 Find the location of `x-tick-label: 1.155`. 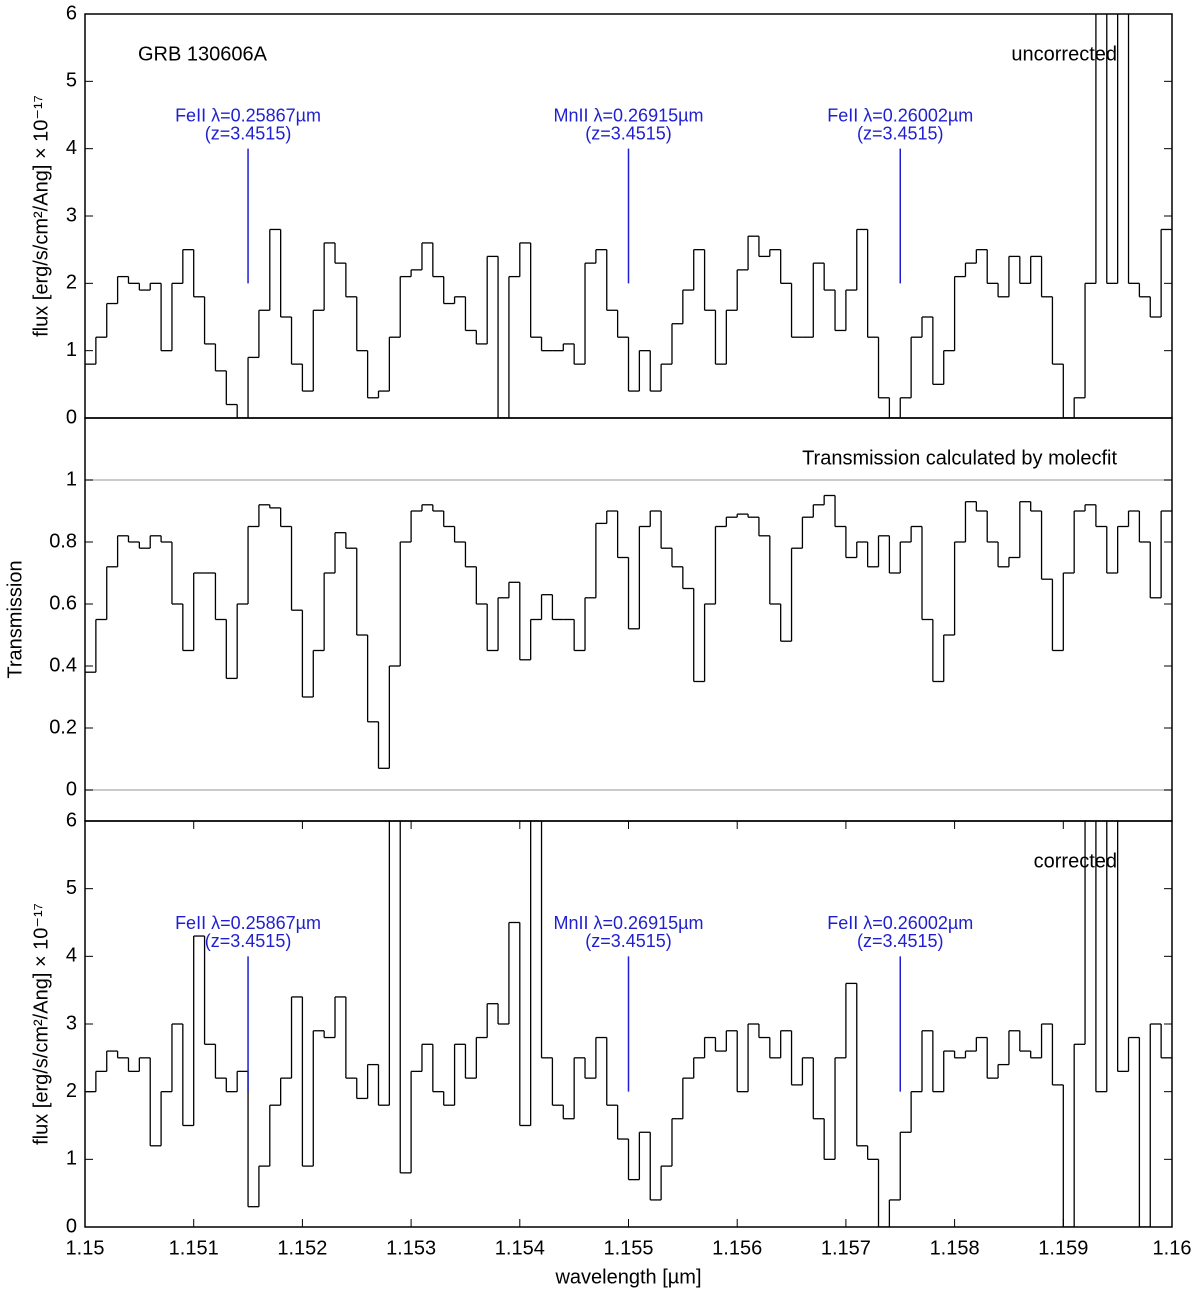

x-tick-label: 1.155 is located at coordinates (628, 1248).